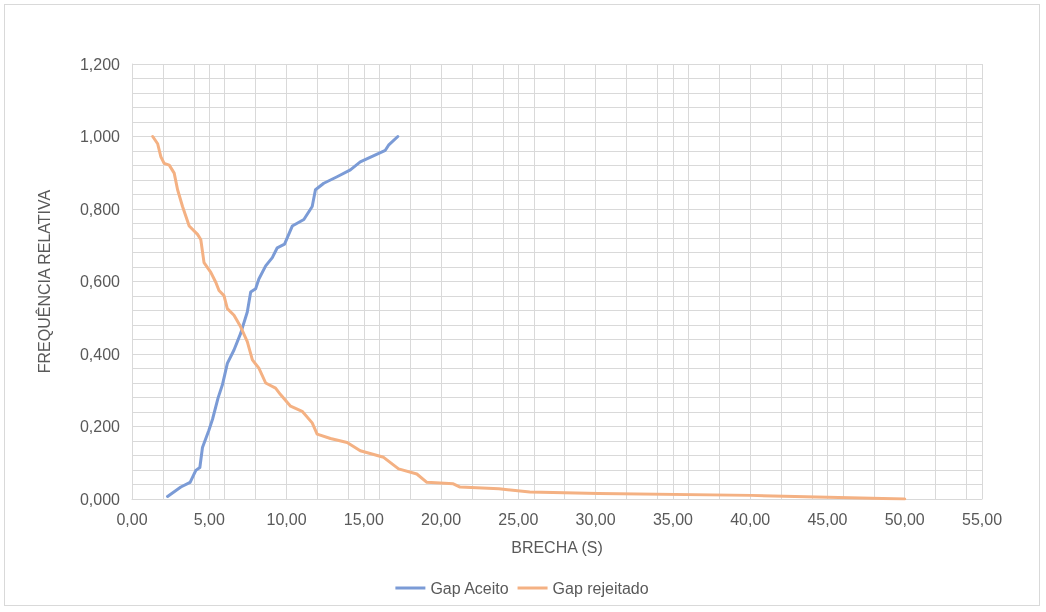  Describe the element at coordinates (100, 209) in the screenshot. I see `y-tick-label: 0,800` at that location.